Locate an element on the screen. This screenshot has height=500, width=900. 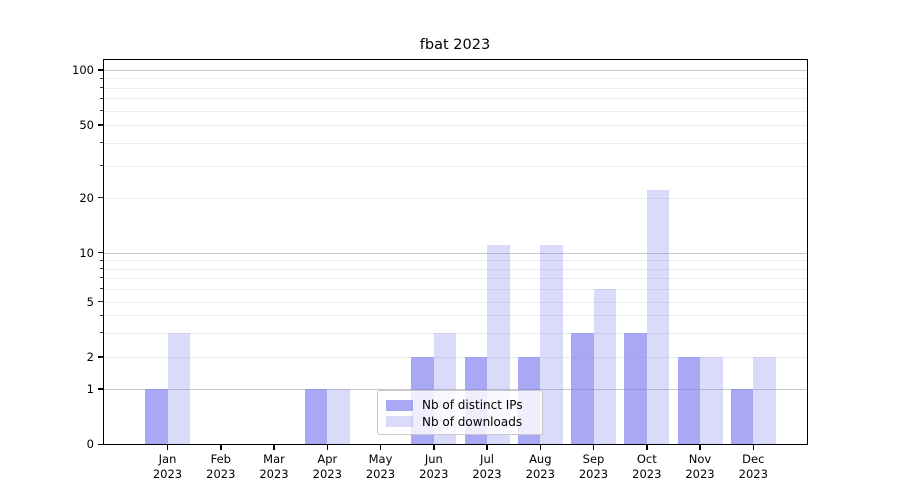
legend-item-distinct-ips: Nb of distinct IPs is located at coordinates (460, 405).